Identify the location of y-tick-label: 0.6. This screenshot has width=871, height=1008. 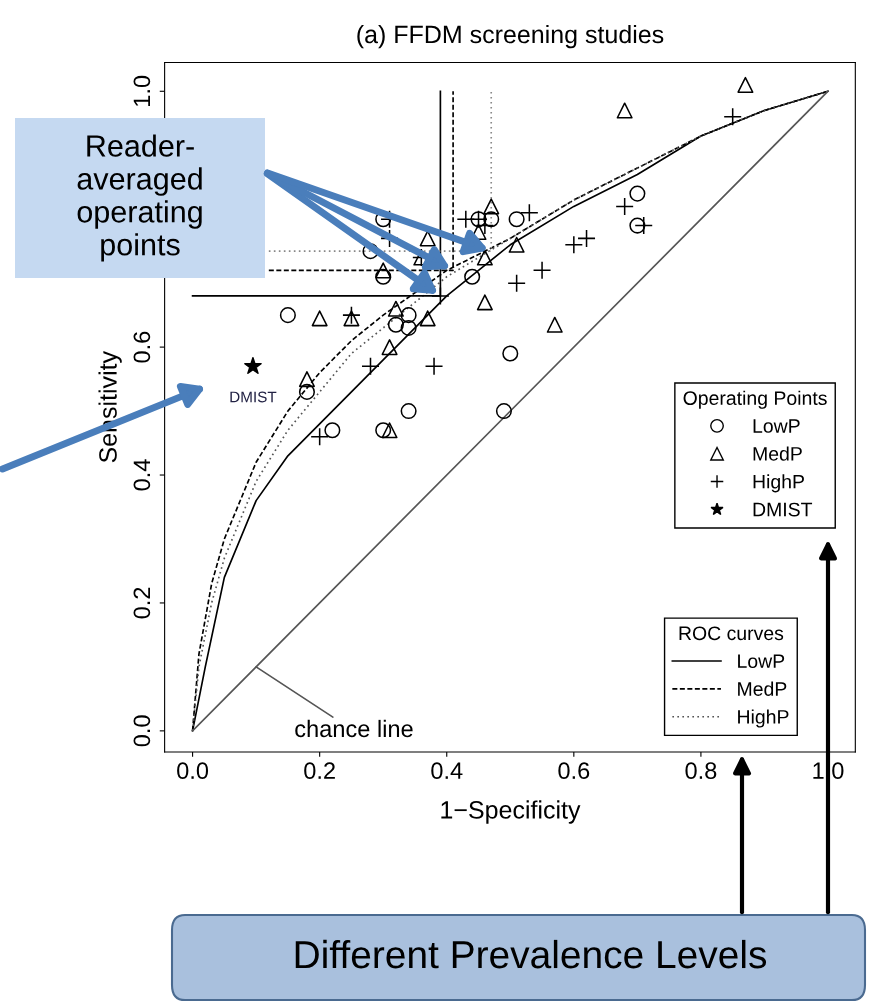
(142, 347).